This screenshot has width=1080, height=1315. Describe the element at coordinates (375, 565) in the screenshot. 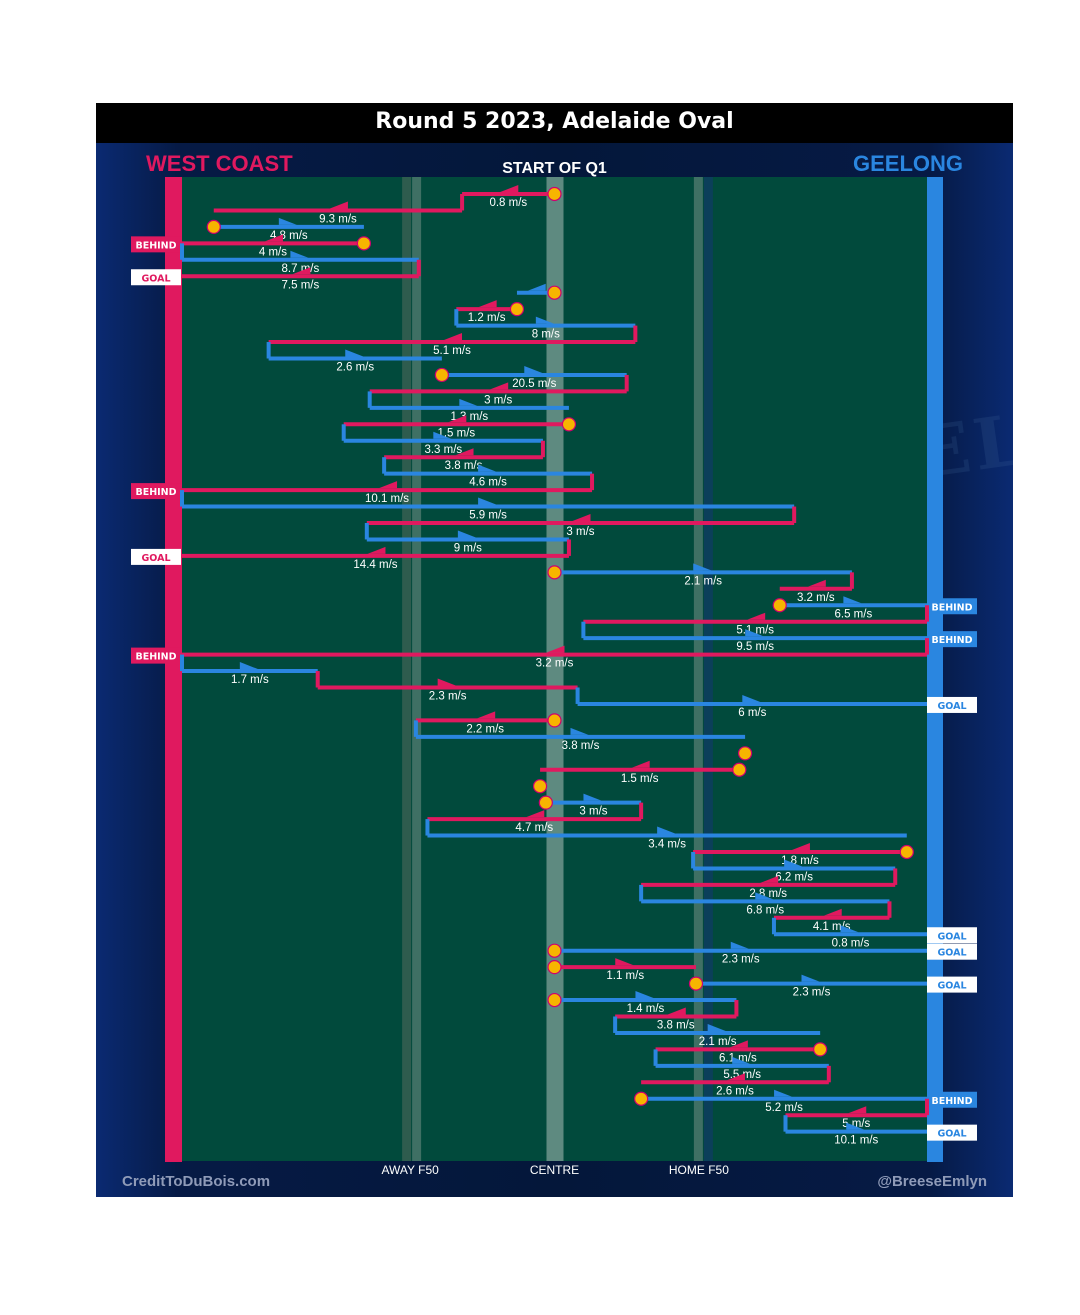

I see `speed-label: 14.4 m/s` at that location.